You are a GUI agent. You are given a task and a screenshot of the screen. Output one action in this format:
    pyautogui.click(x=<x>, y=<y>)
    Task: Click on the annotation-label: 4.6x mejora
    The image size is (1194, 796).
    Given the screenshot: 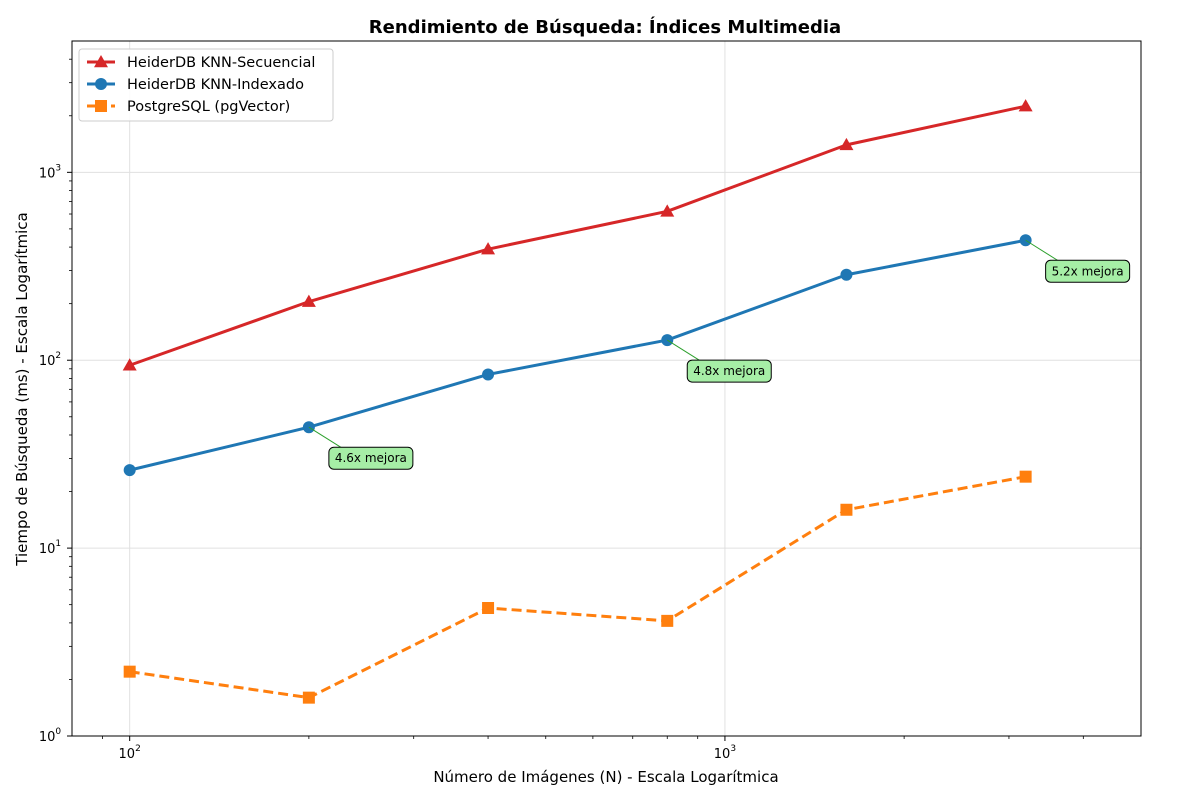 What is the action you would take?
    pyautogui.click(x=371, y=458)
    